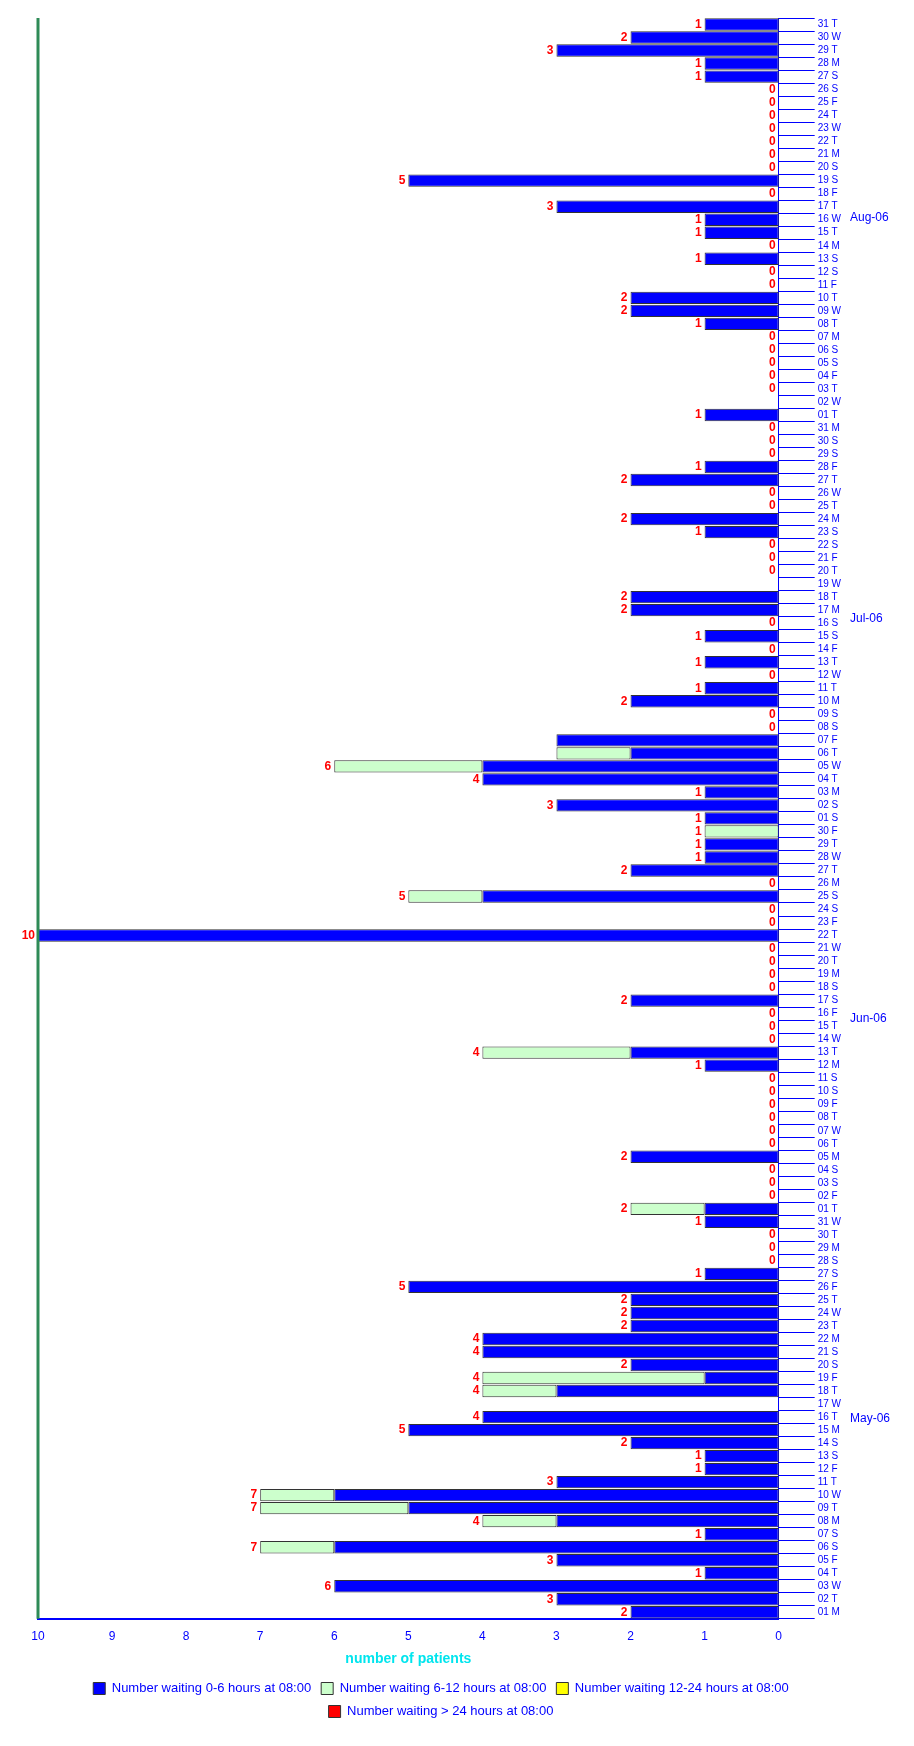 This screenshot has width=914, height=1746. What do you see at coordinates (828, 180) in the screenshot?
I see `y-tick-label: 19 S` at bounding box center [828, 180].